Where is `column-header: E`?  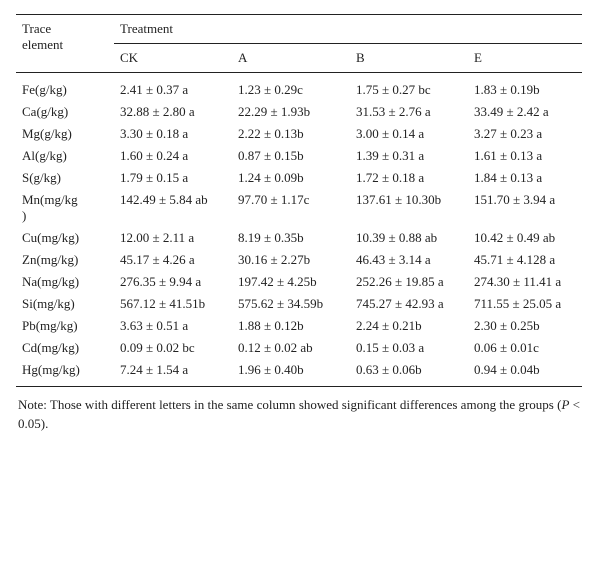 column-header: E is located at coordinates (525, 58).